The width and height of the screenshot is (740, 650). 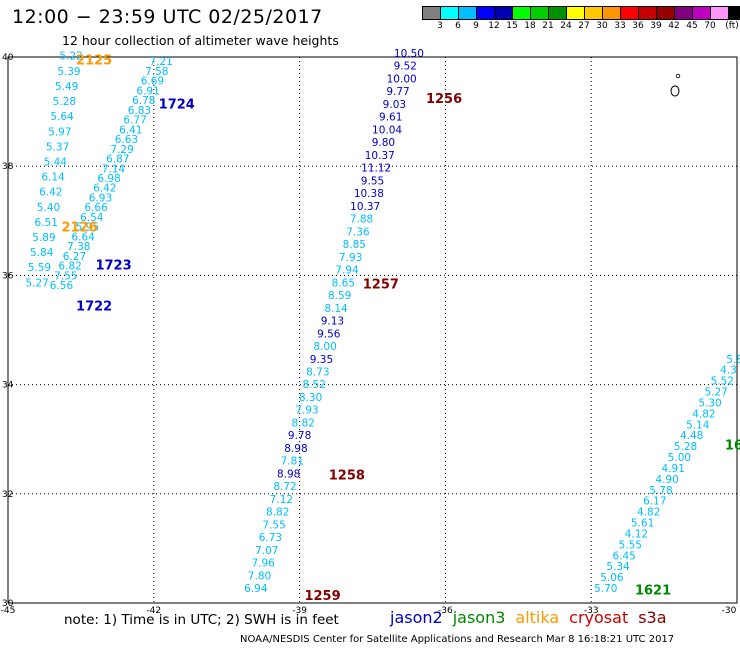 I want to click on wave-height-value: 6.69, so click(x=152, y=82).